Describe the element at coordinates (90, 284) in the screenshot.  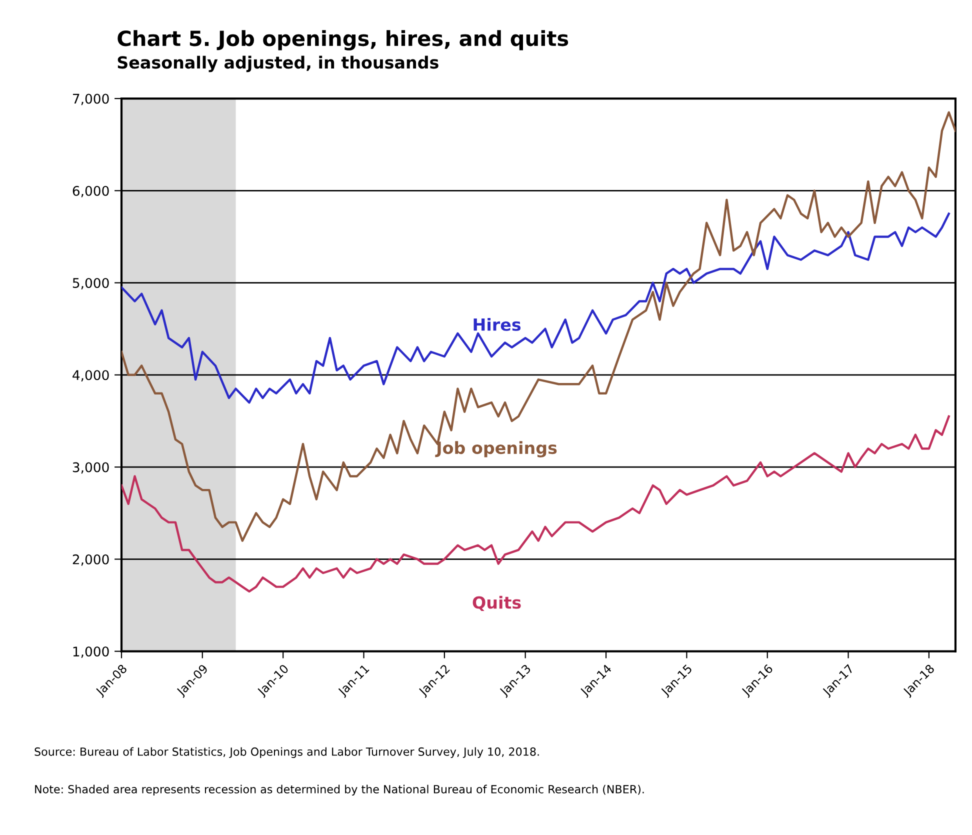
I see `y-tick-label: 5,000` at that location.